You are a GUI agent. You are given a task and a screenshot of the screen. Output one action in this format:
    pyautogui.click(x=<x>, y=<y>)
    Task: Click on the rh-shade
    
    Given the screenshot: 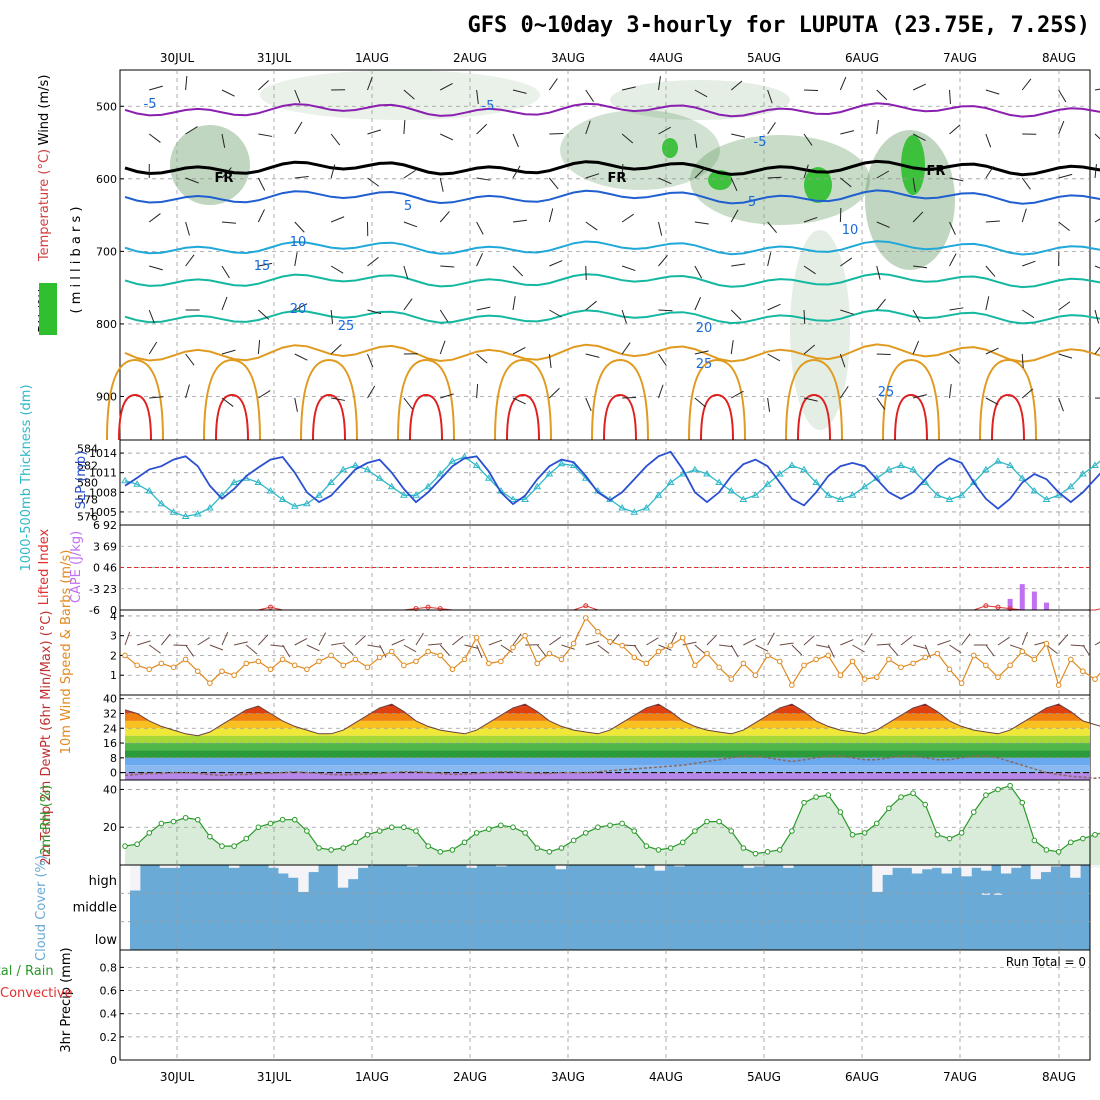 What is the action you would take?
    pyautogui.click(x=700, y=100)
    